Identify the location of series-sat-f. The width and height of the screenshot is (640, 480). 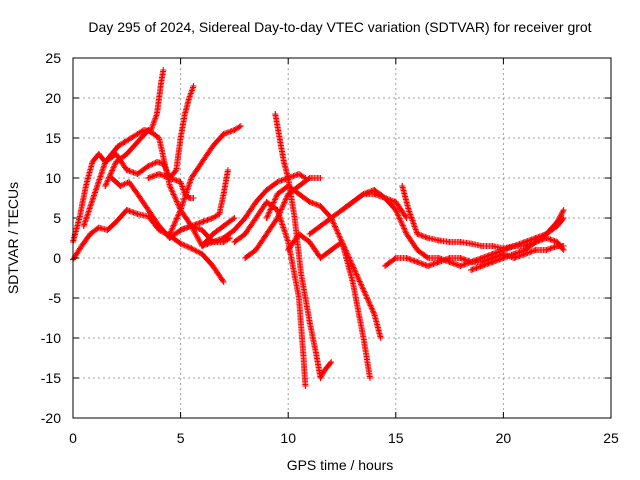
(171, 186).